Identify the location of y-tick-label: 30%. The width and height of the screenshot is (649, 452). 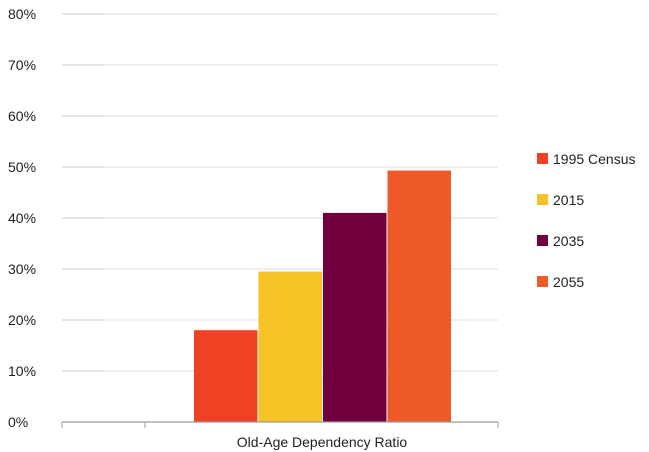
(22, 269).